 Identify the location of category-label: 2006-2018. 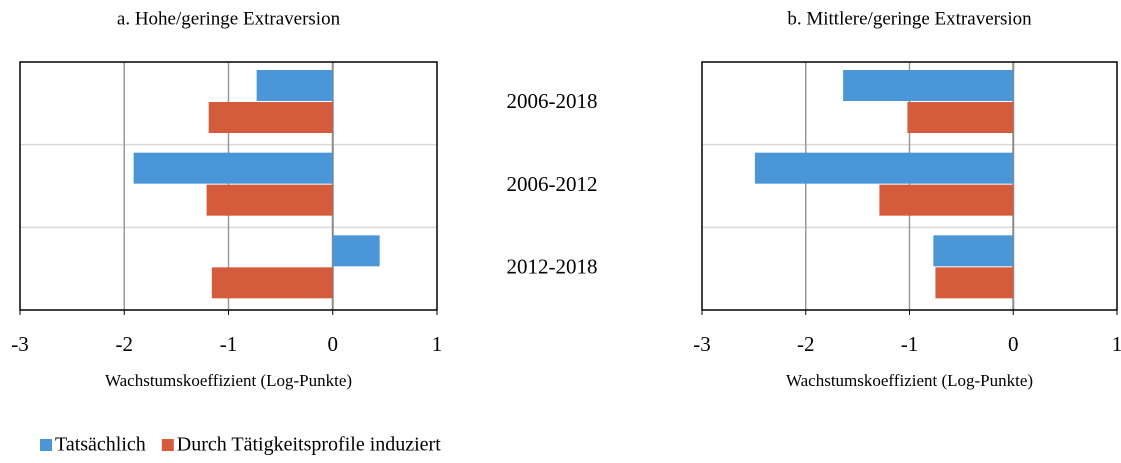
(552, 101).